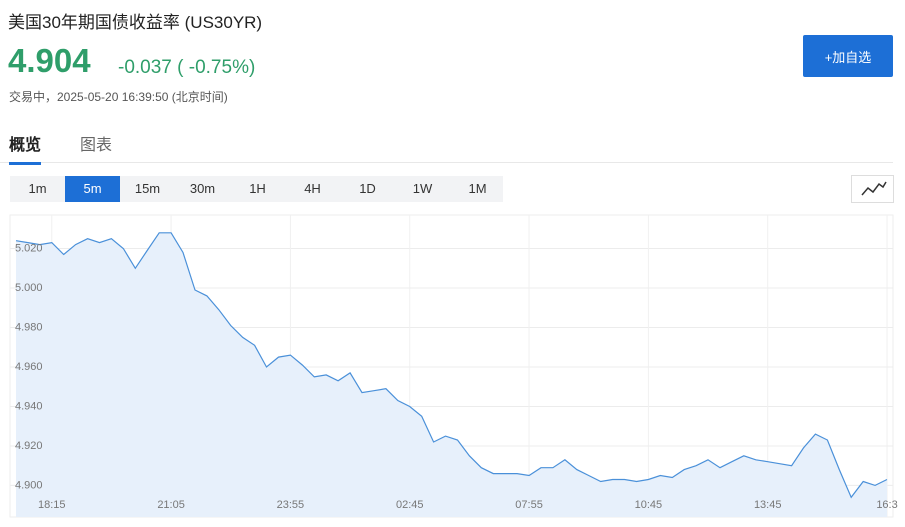 The width and height of the screenshot is (905, 527). I want to click on interval-button: 4H, so click(312, 188).